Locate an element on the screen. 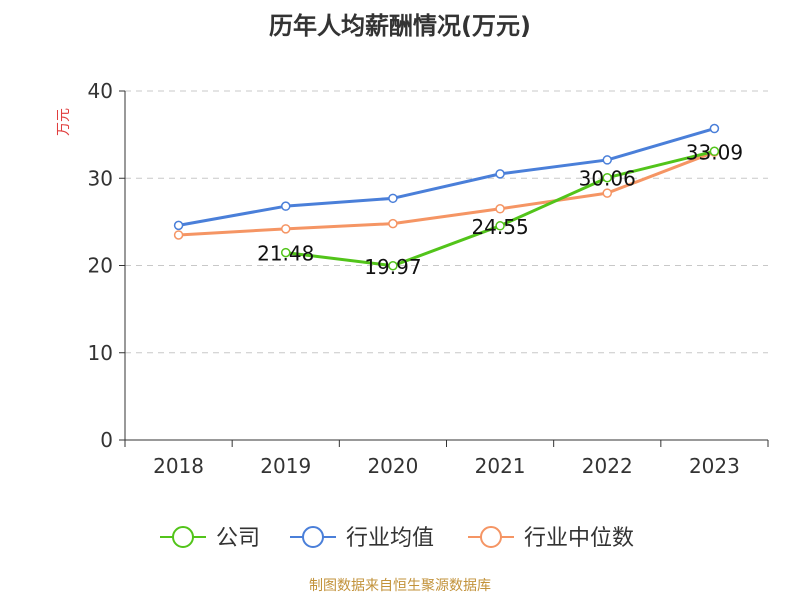 The image size is (800, 604). x-tick-label: 2018 is located at coordinates (178, 466).